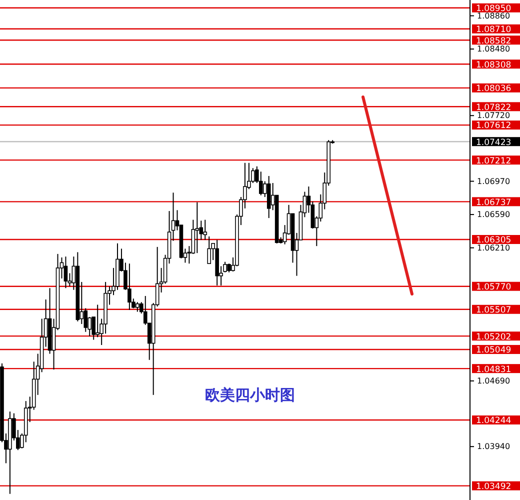  Describe the element at coordinates (494, 161) in the screenshot. I see `ref-line-label: 1.07212` at that location.